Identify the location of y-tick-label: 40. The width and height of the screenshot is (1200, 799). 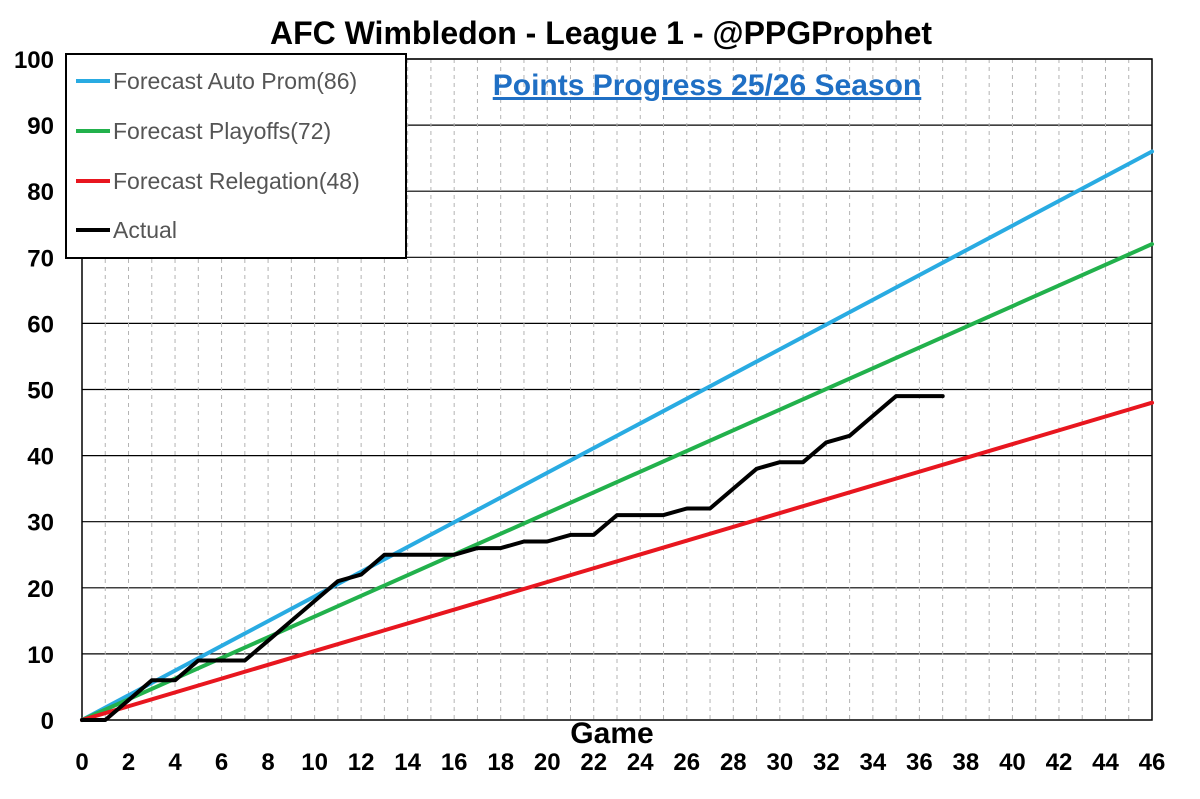
(40, 457).